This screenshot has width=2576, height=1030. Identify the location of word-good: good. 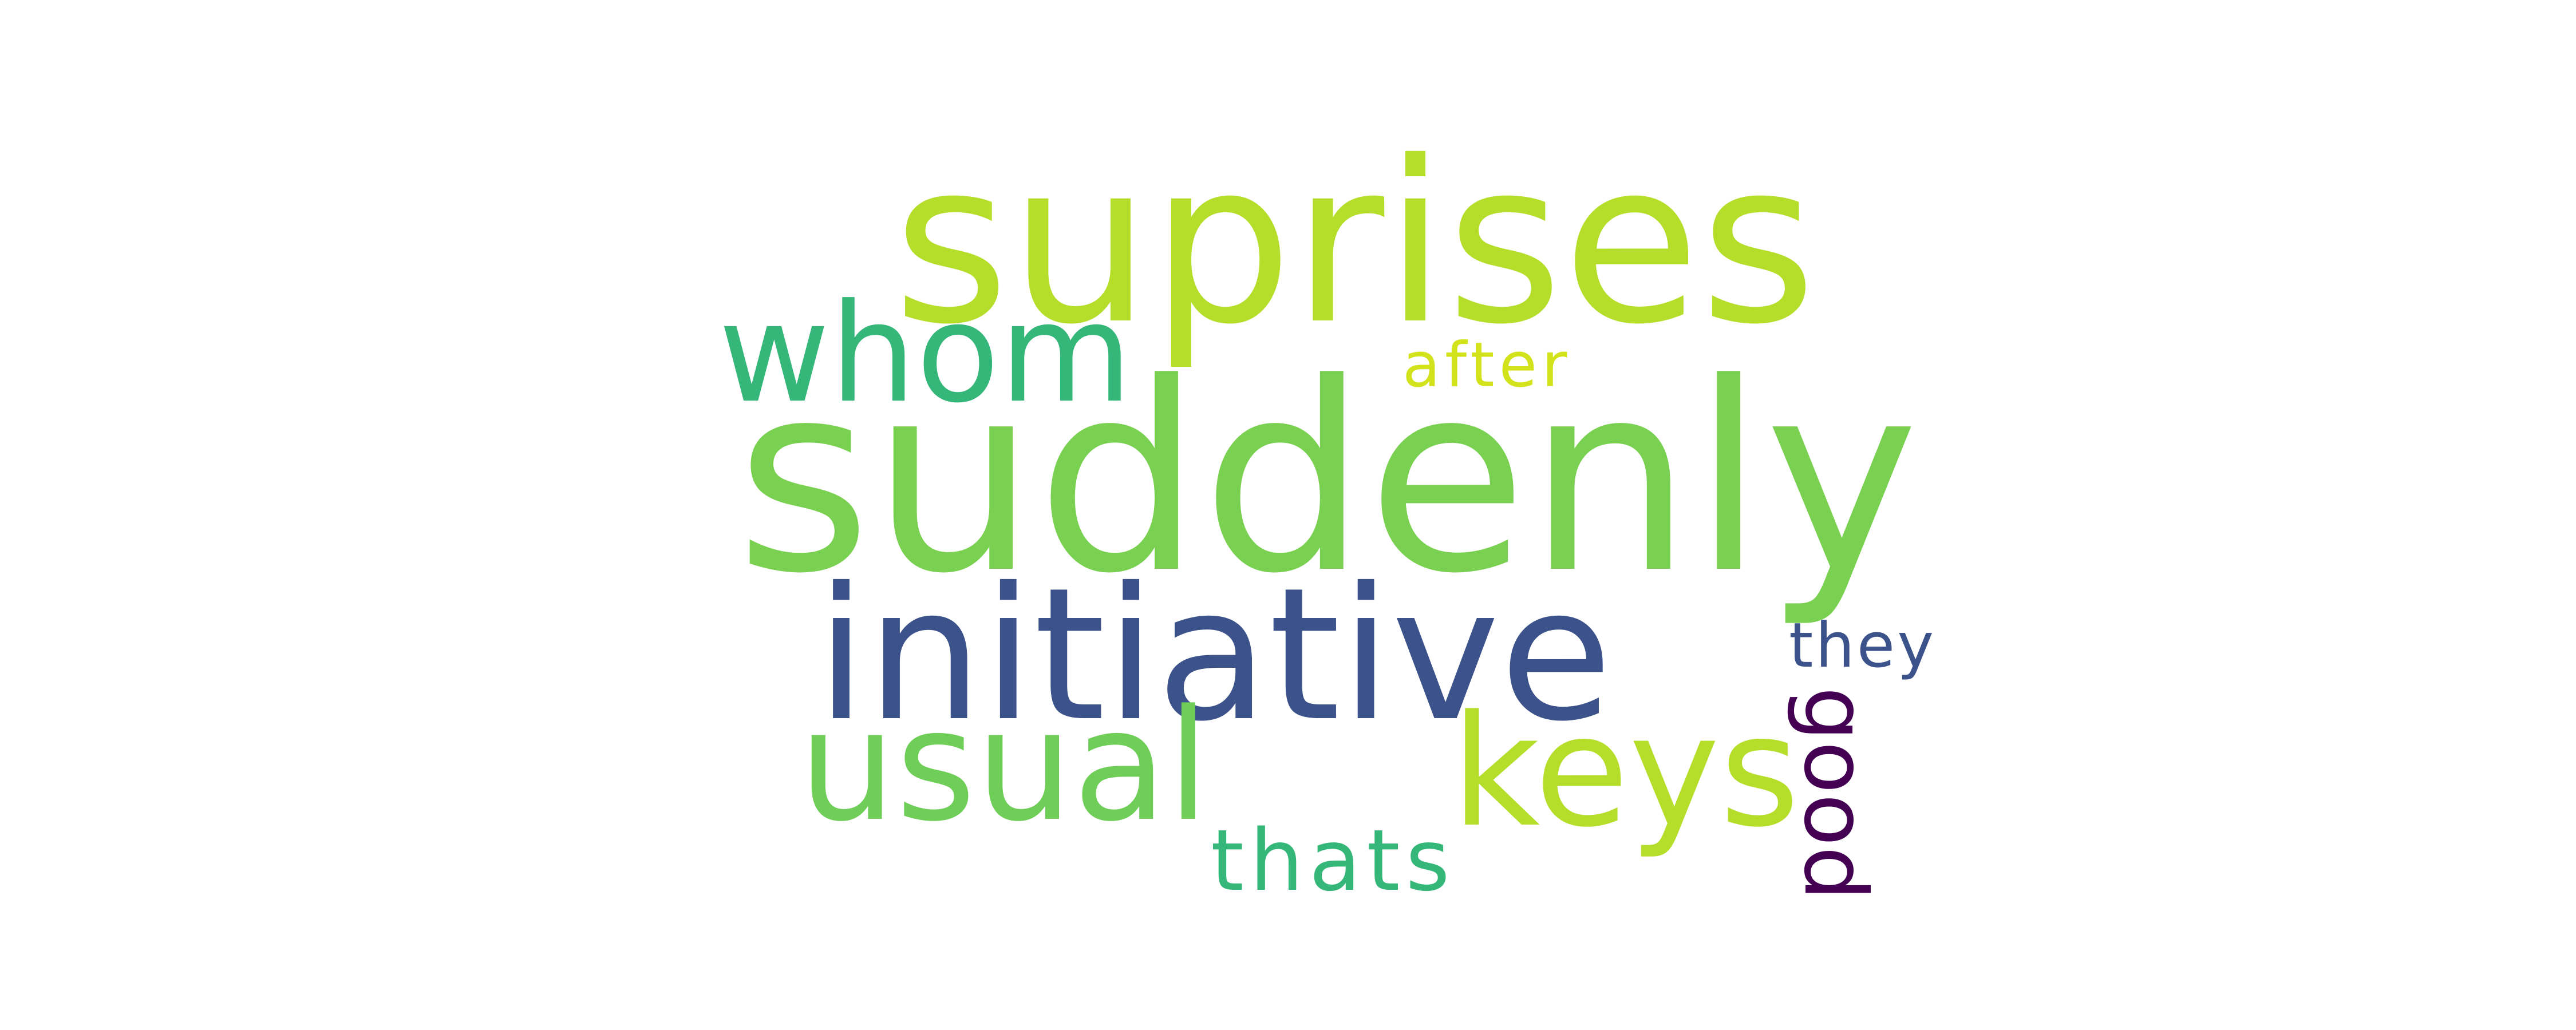
(1834, 794).